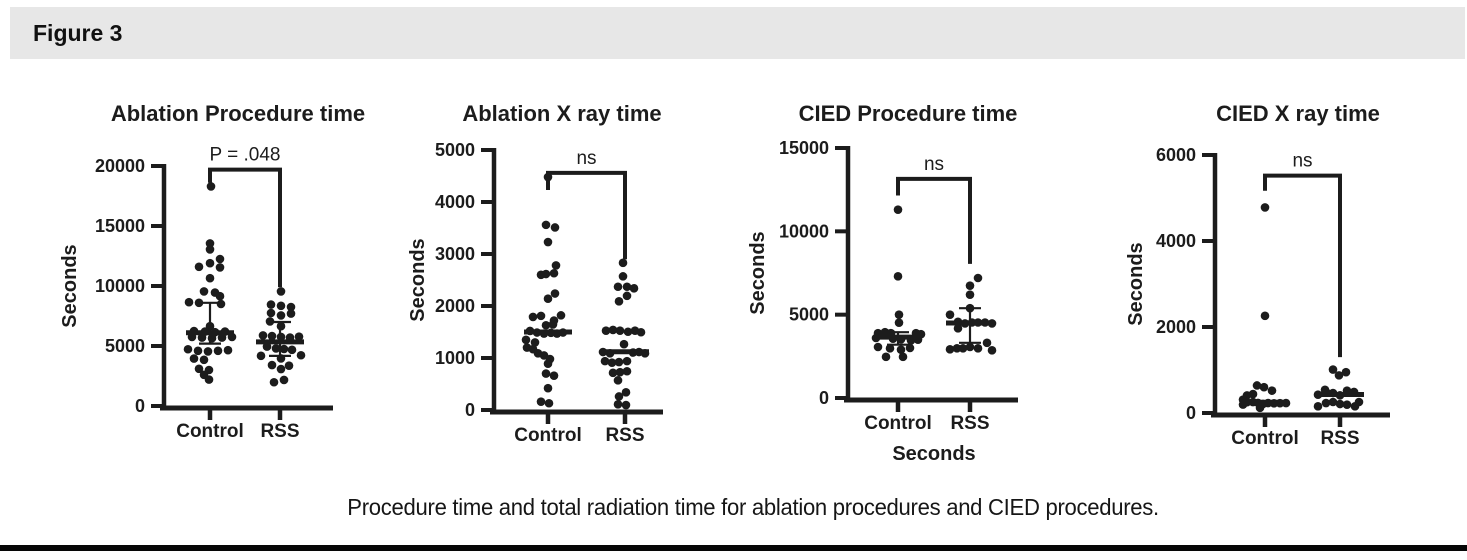  What do you see at coordinates (1176, 155) in the screenshot?
I see `y-tick-label: 6000` at bounding box center [1176, 155].